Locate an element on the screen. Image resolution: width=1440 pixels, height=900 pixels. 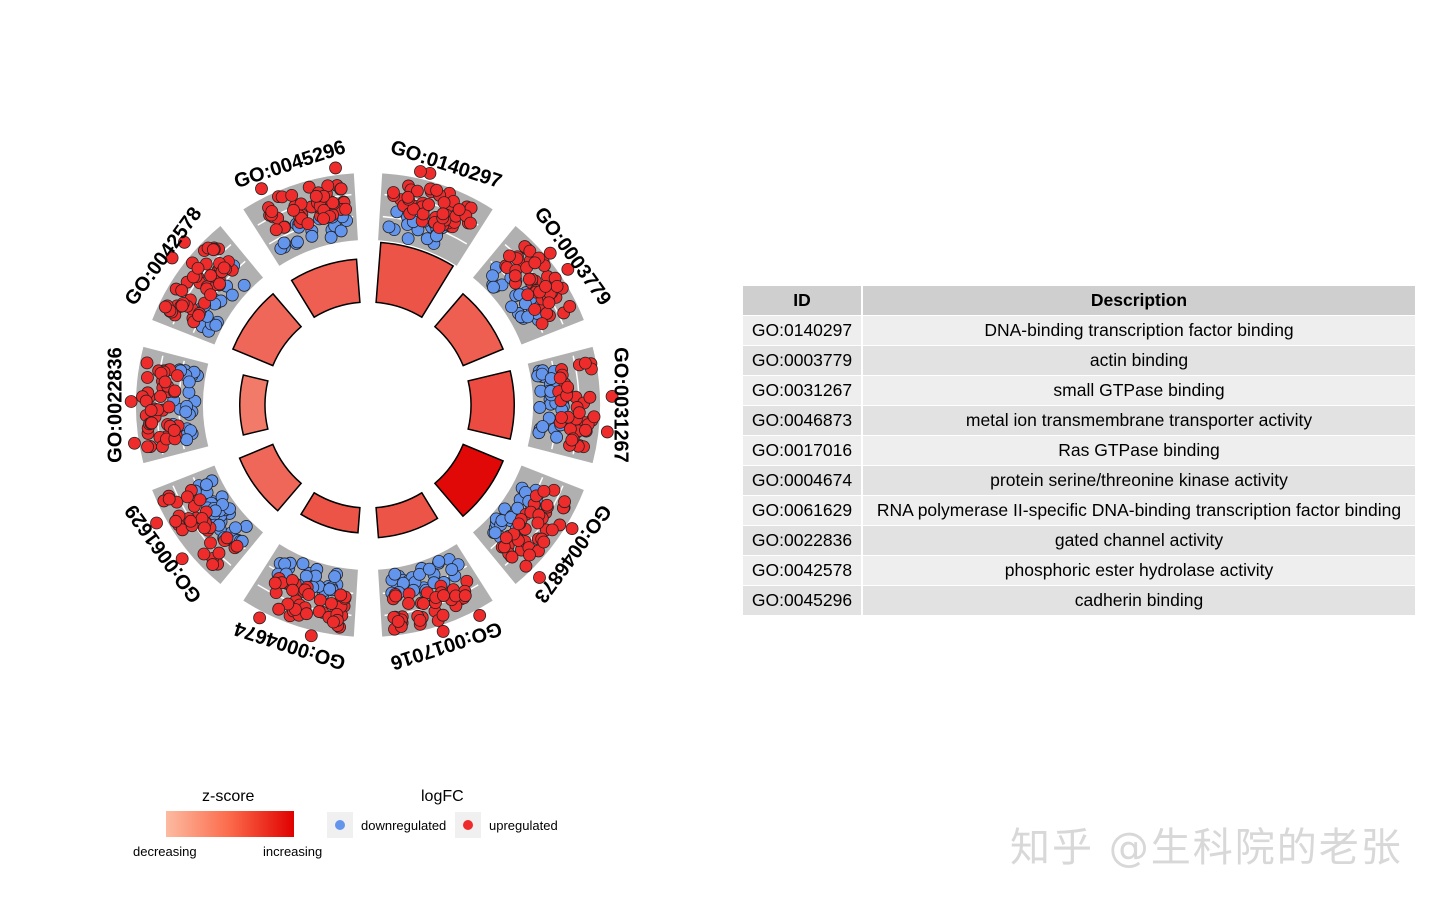
row-id: GO:0061629 is located at coordinates (803, 511).